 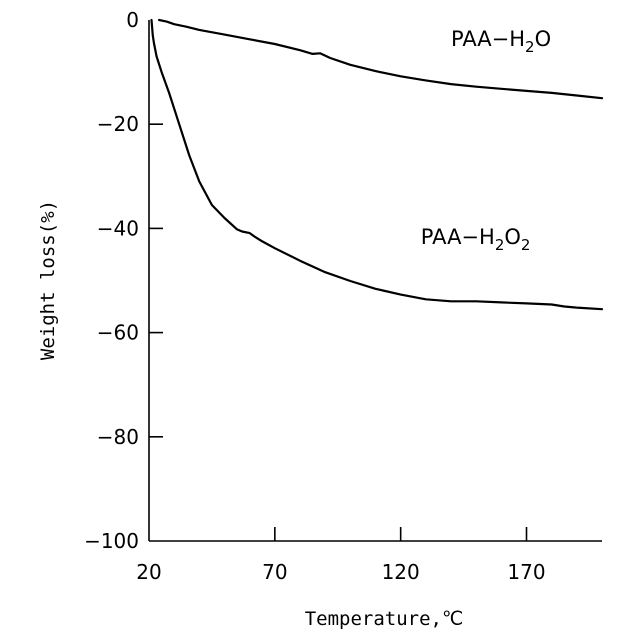 I want to click on series-labels: PAA−H2OPAA−H2O2, so click(x=486, y=140).